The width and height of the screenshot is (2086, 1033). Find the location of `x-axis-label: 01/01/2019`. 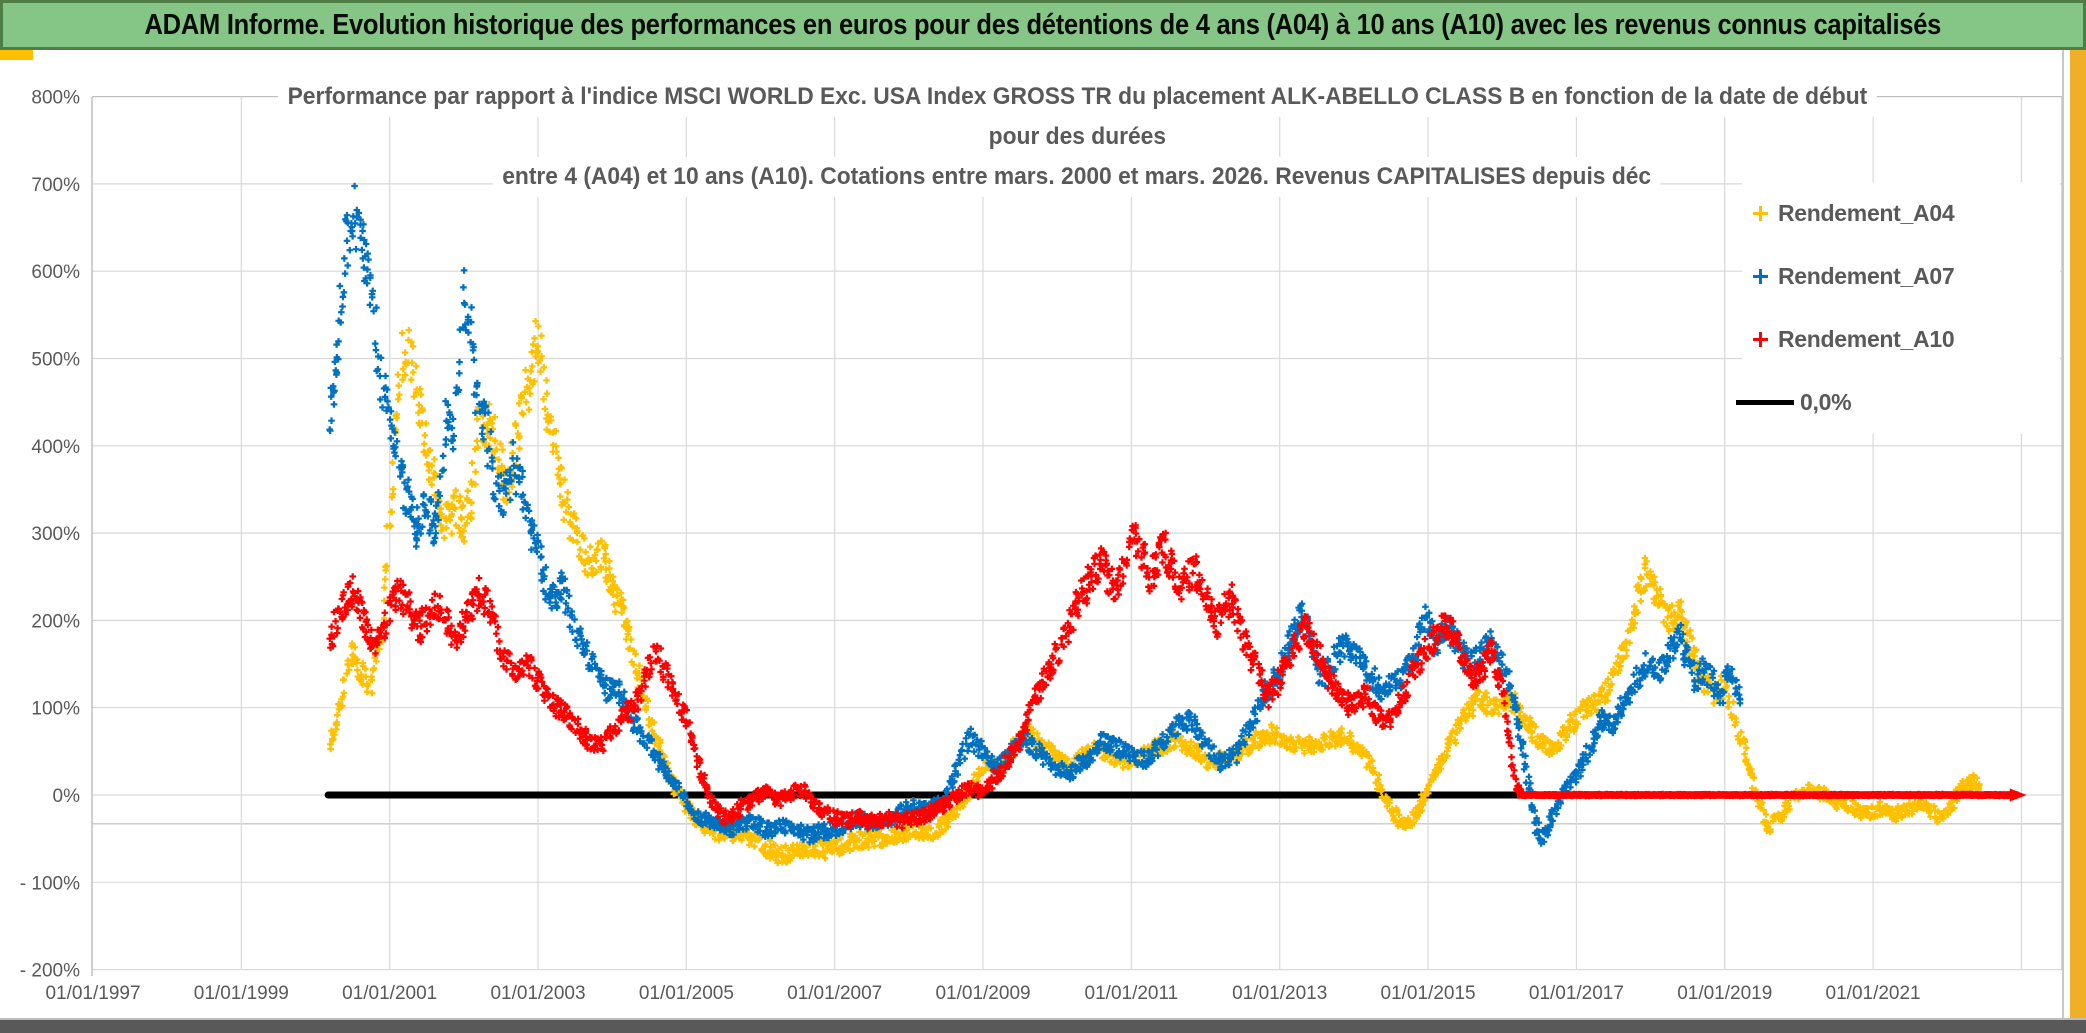

x-axis-label: 01/01/2019 is located at coordinates (1724, 993).